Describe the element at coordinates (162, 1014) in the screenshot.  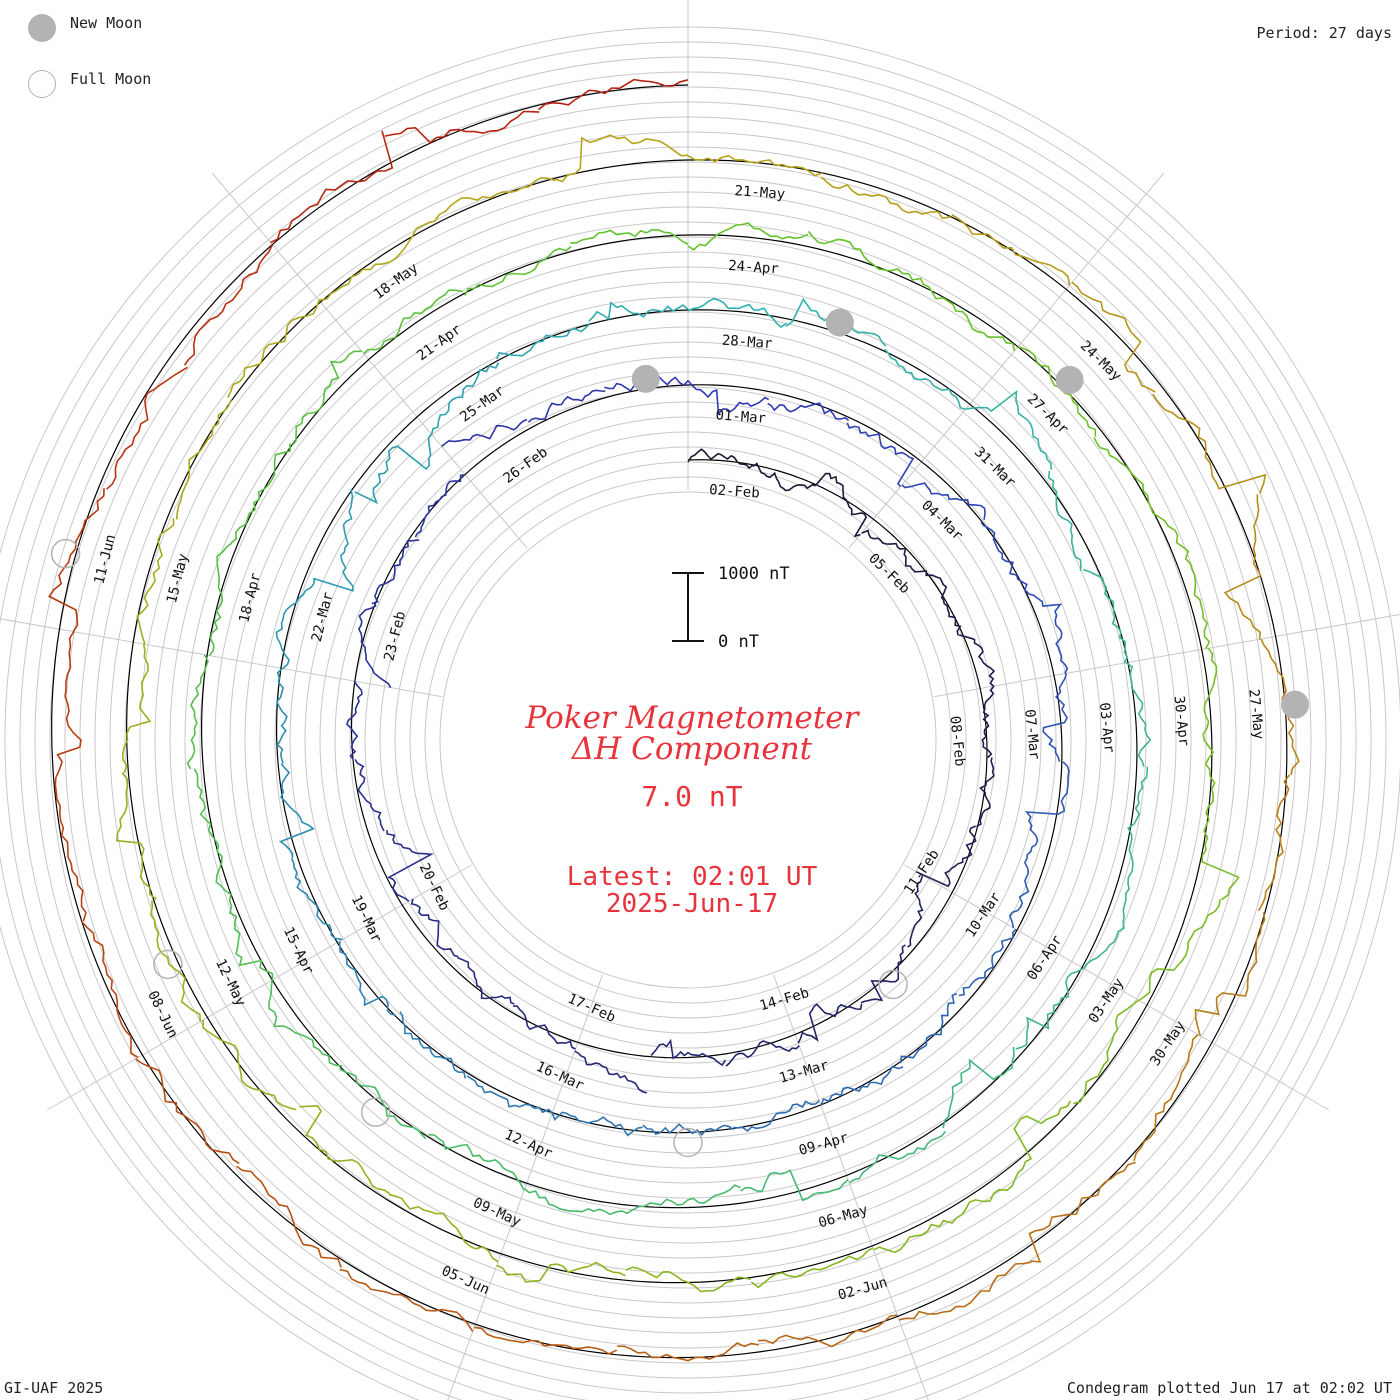
I see `date-label: 08-Jun` at that location.